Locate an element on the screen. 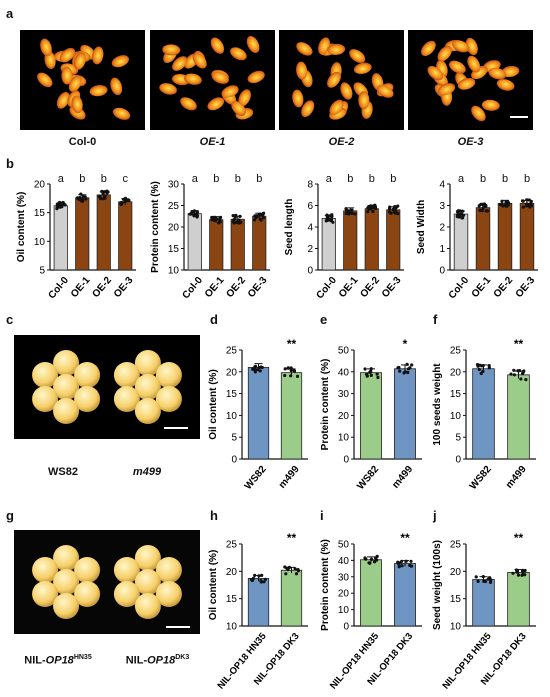  y-axis-label: Seed weight (100s) is located at coordinates (437, 585).